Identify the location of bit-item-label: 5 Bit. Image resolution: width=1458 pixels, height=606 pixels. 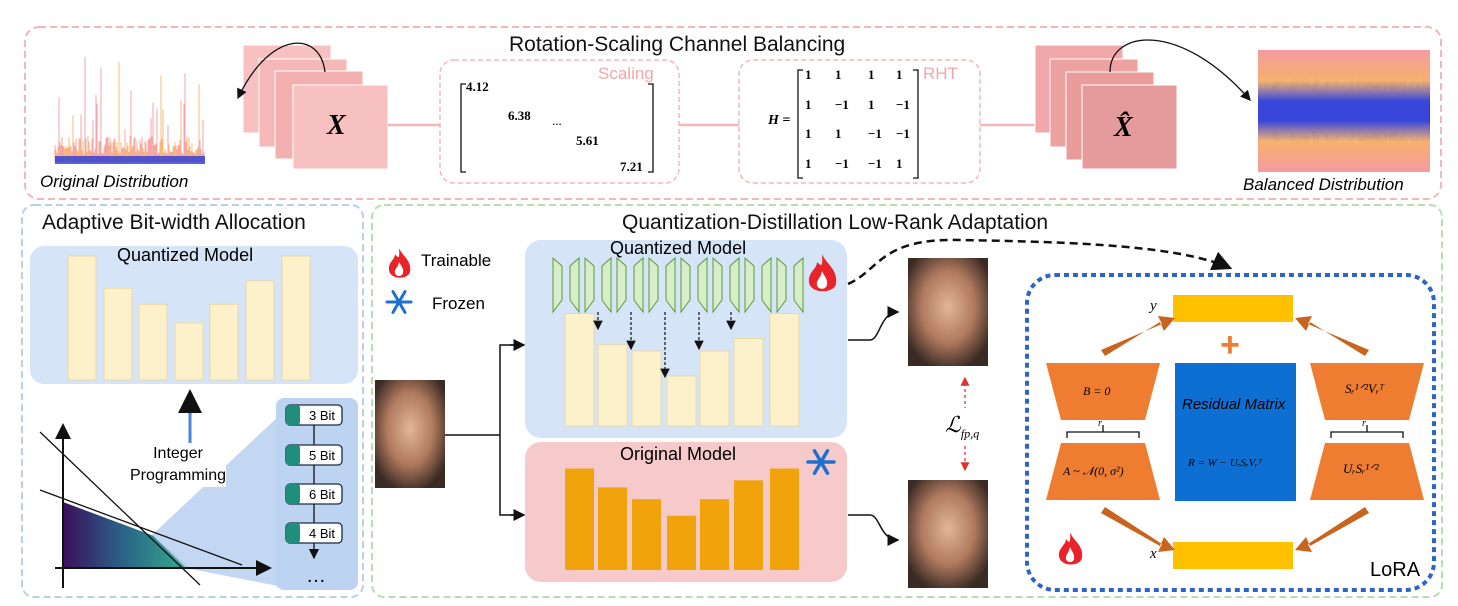
(322, 455).